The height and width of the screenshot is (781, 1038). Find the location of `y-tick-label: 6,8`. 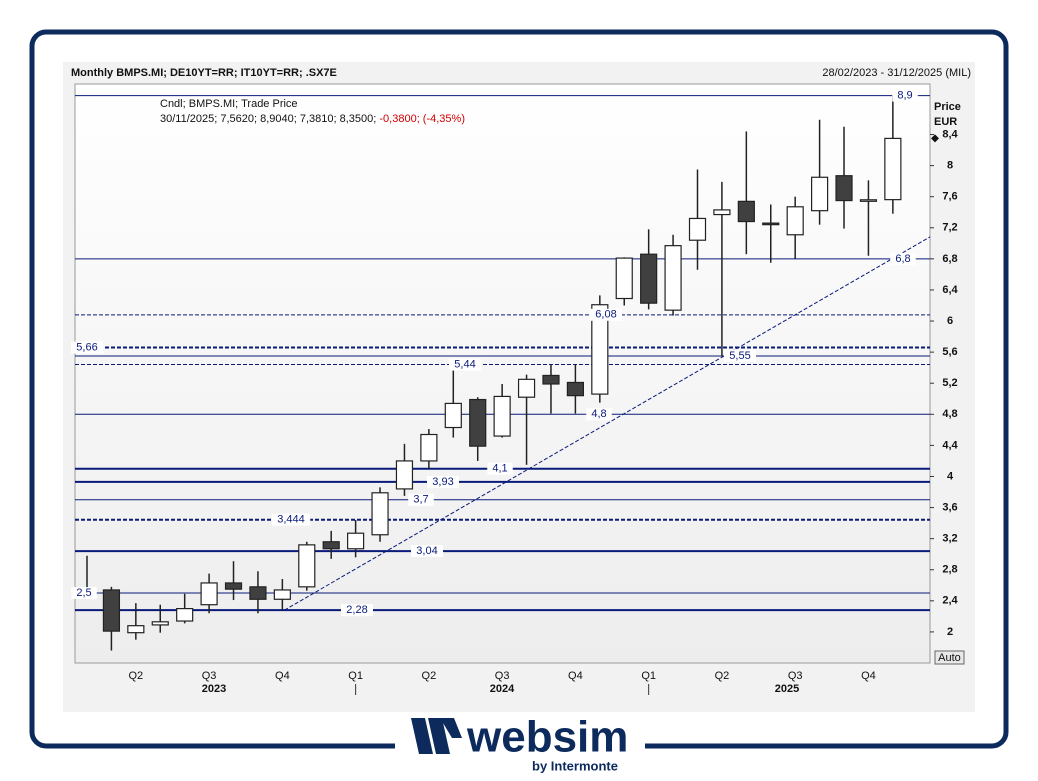

y-tick-label: 6,8 is located at coordinates (949, 259).